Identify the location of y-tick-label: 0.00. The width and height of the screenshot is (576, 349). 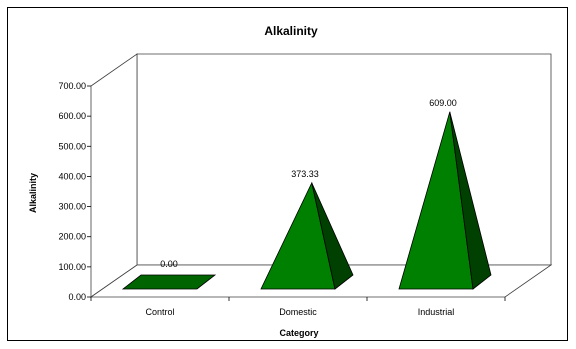
(77, 297).